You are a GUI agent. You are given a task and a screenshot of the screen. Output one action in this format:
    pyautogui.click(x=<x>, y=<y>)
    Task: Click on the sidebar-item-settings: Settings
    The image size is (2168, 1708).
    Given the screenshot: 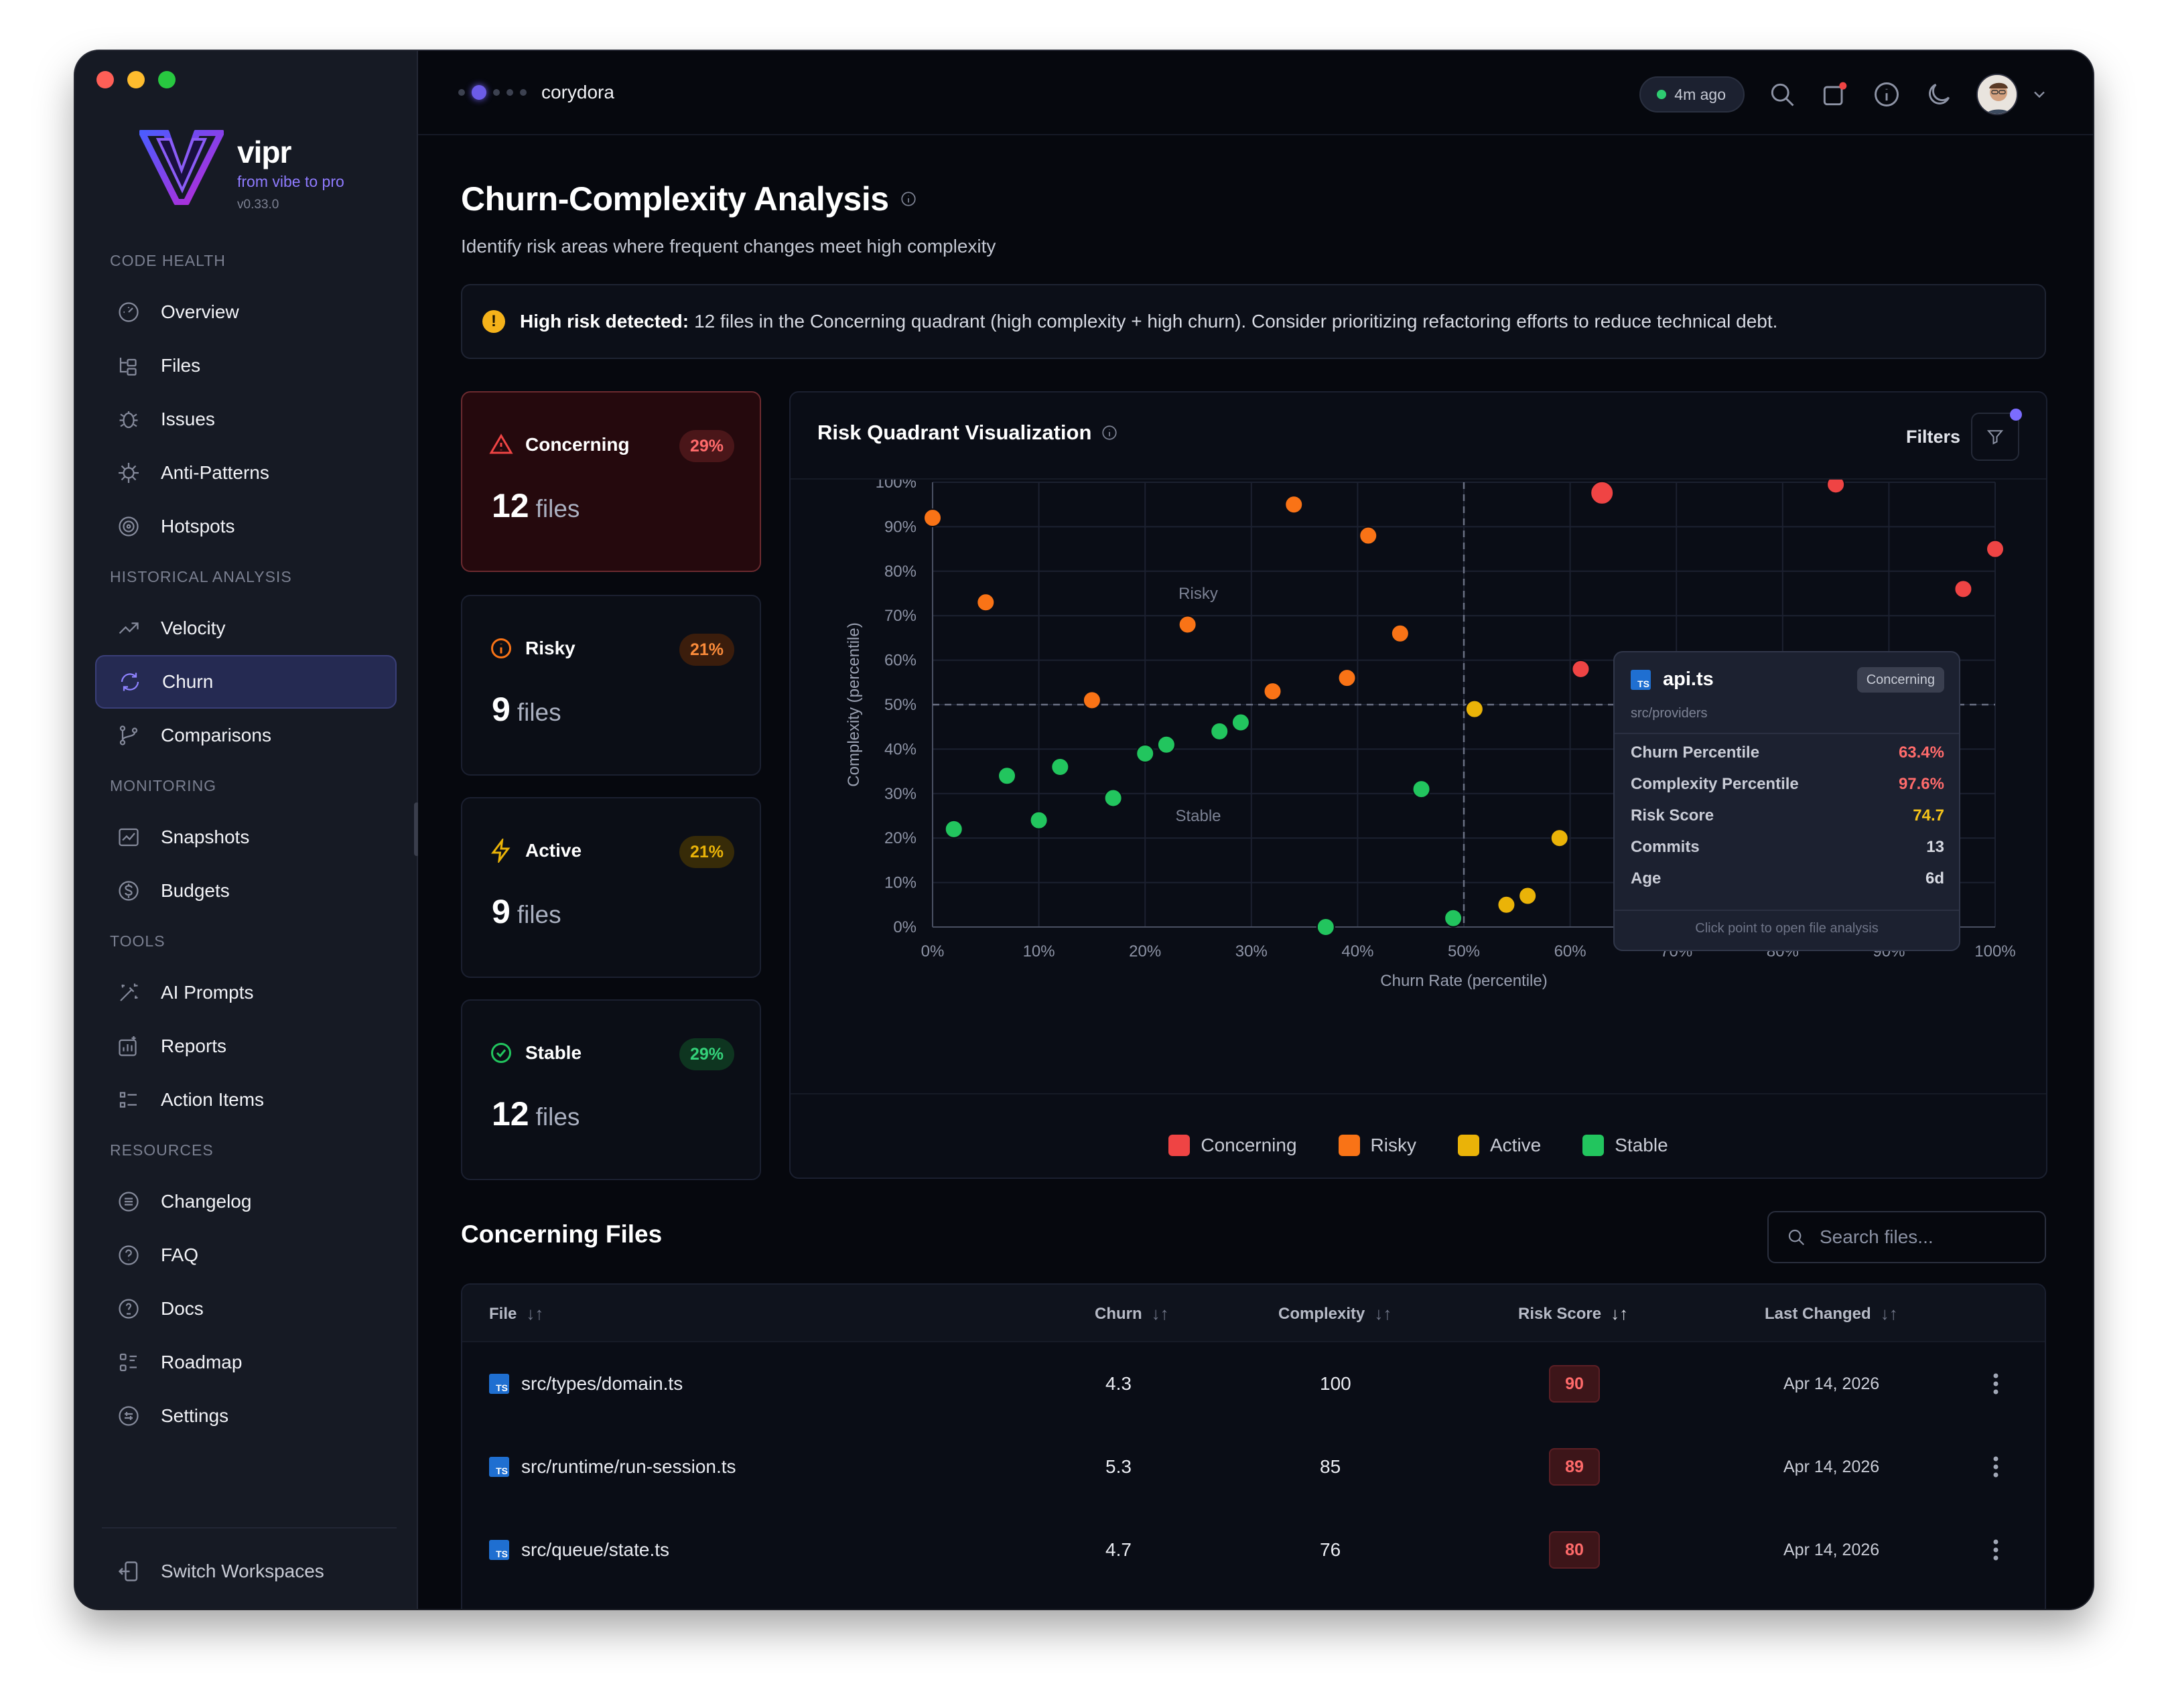 What is the action you would take?
    pyautogui.click(x=246, y=1416)
    